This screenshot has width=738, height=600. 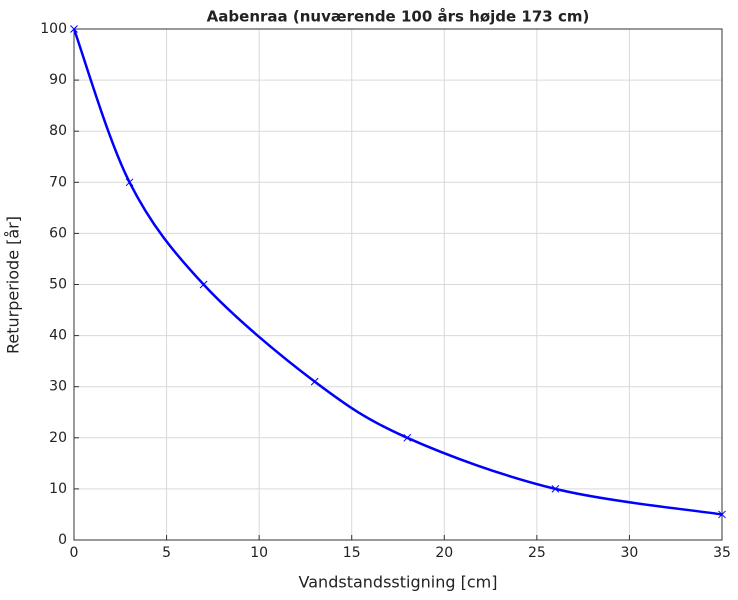 I want to click on y-tick-label: 50, so click(x=58, y=285).